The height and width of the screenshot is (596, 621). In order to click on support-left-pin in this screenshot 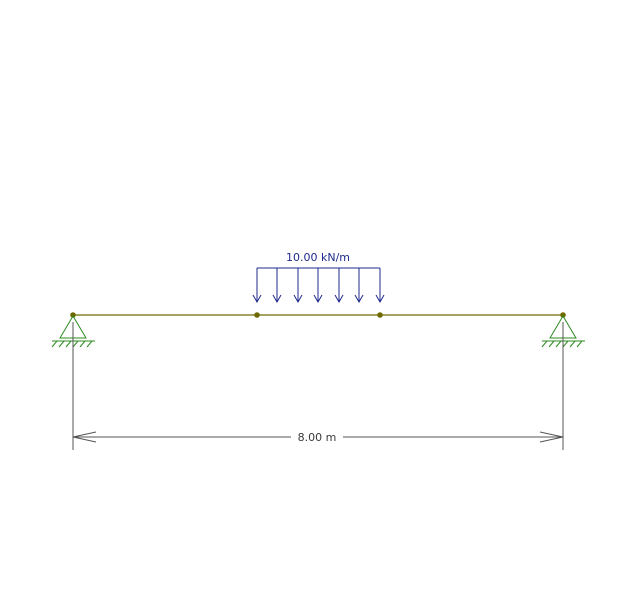, I will do `click(73, 331)`.